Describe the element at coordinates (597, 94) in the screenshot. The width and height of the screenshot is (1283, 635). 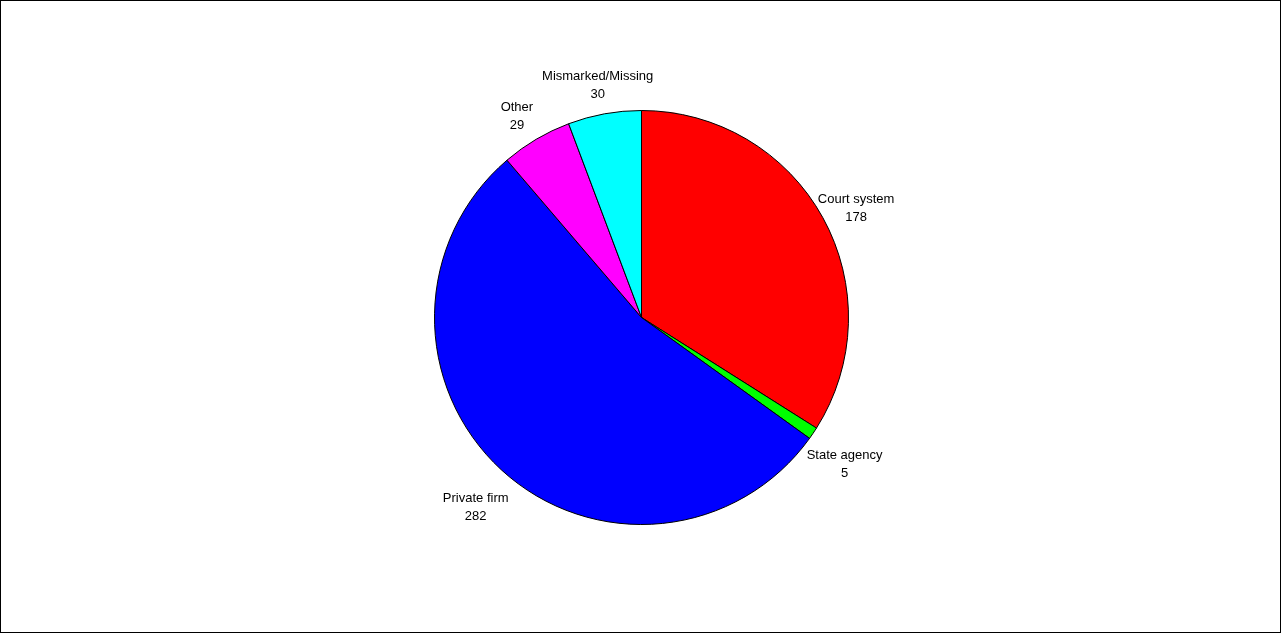
I see `data-label: 30` at that location.